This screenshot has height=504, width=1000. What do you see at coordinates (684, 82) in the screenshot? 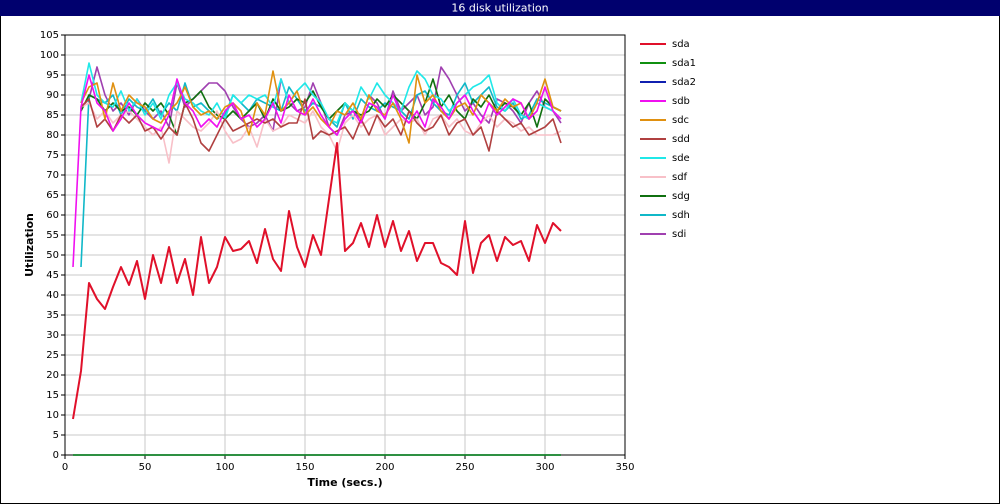
I see `legend-label: sda2` at bounding box center [684, 82].